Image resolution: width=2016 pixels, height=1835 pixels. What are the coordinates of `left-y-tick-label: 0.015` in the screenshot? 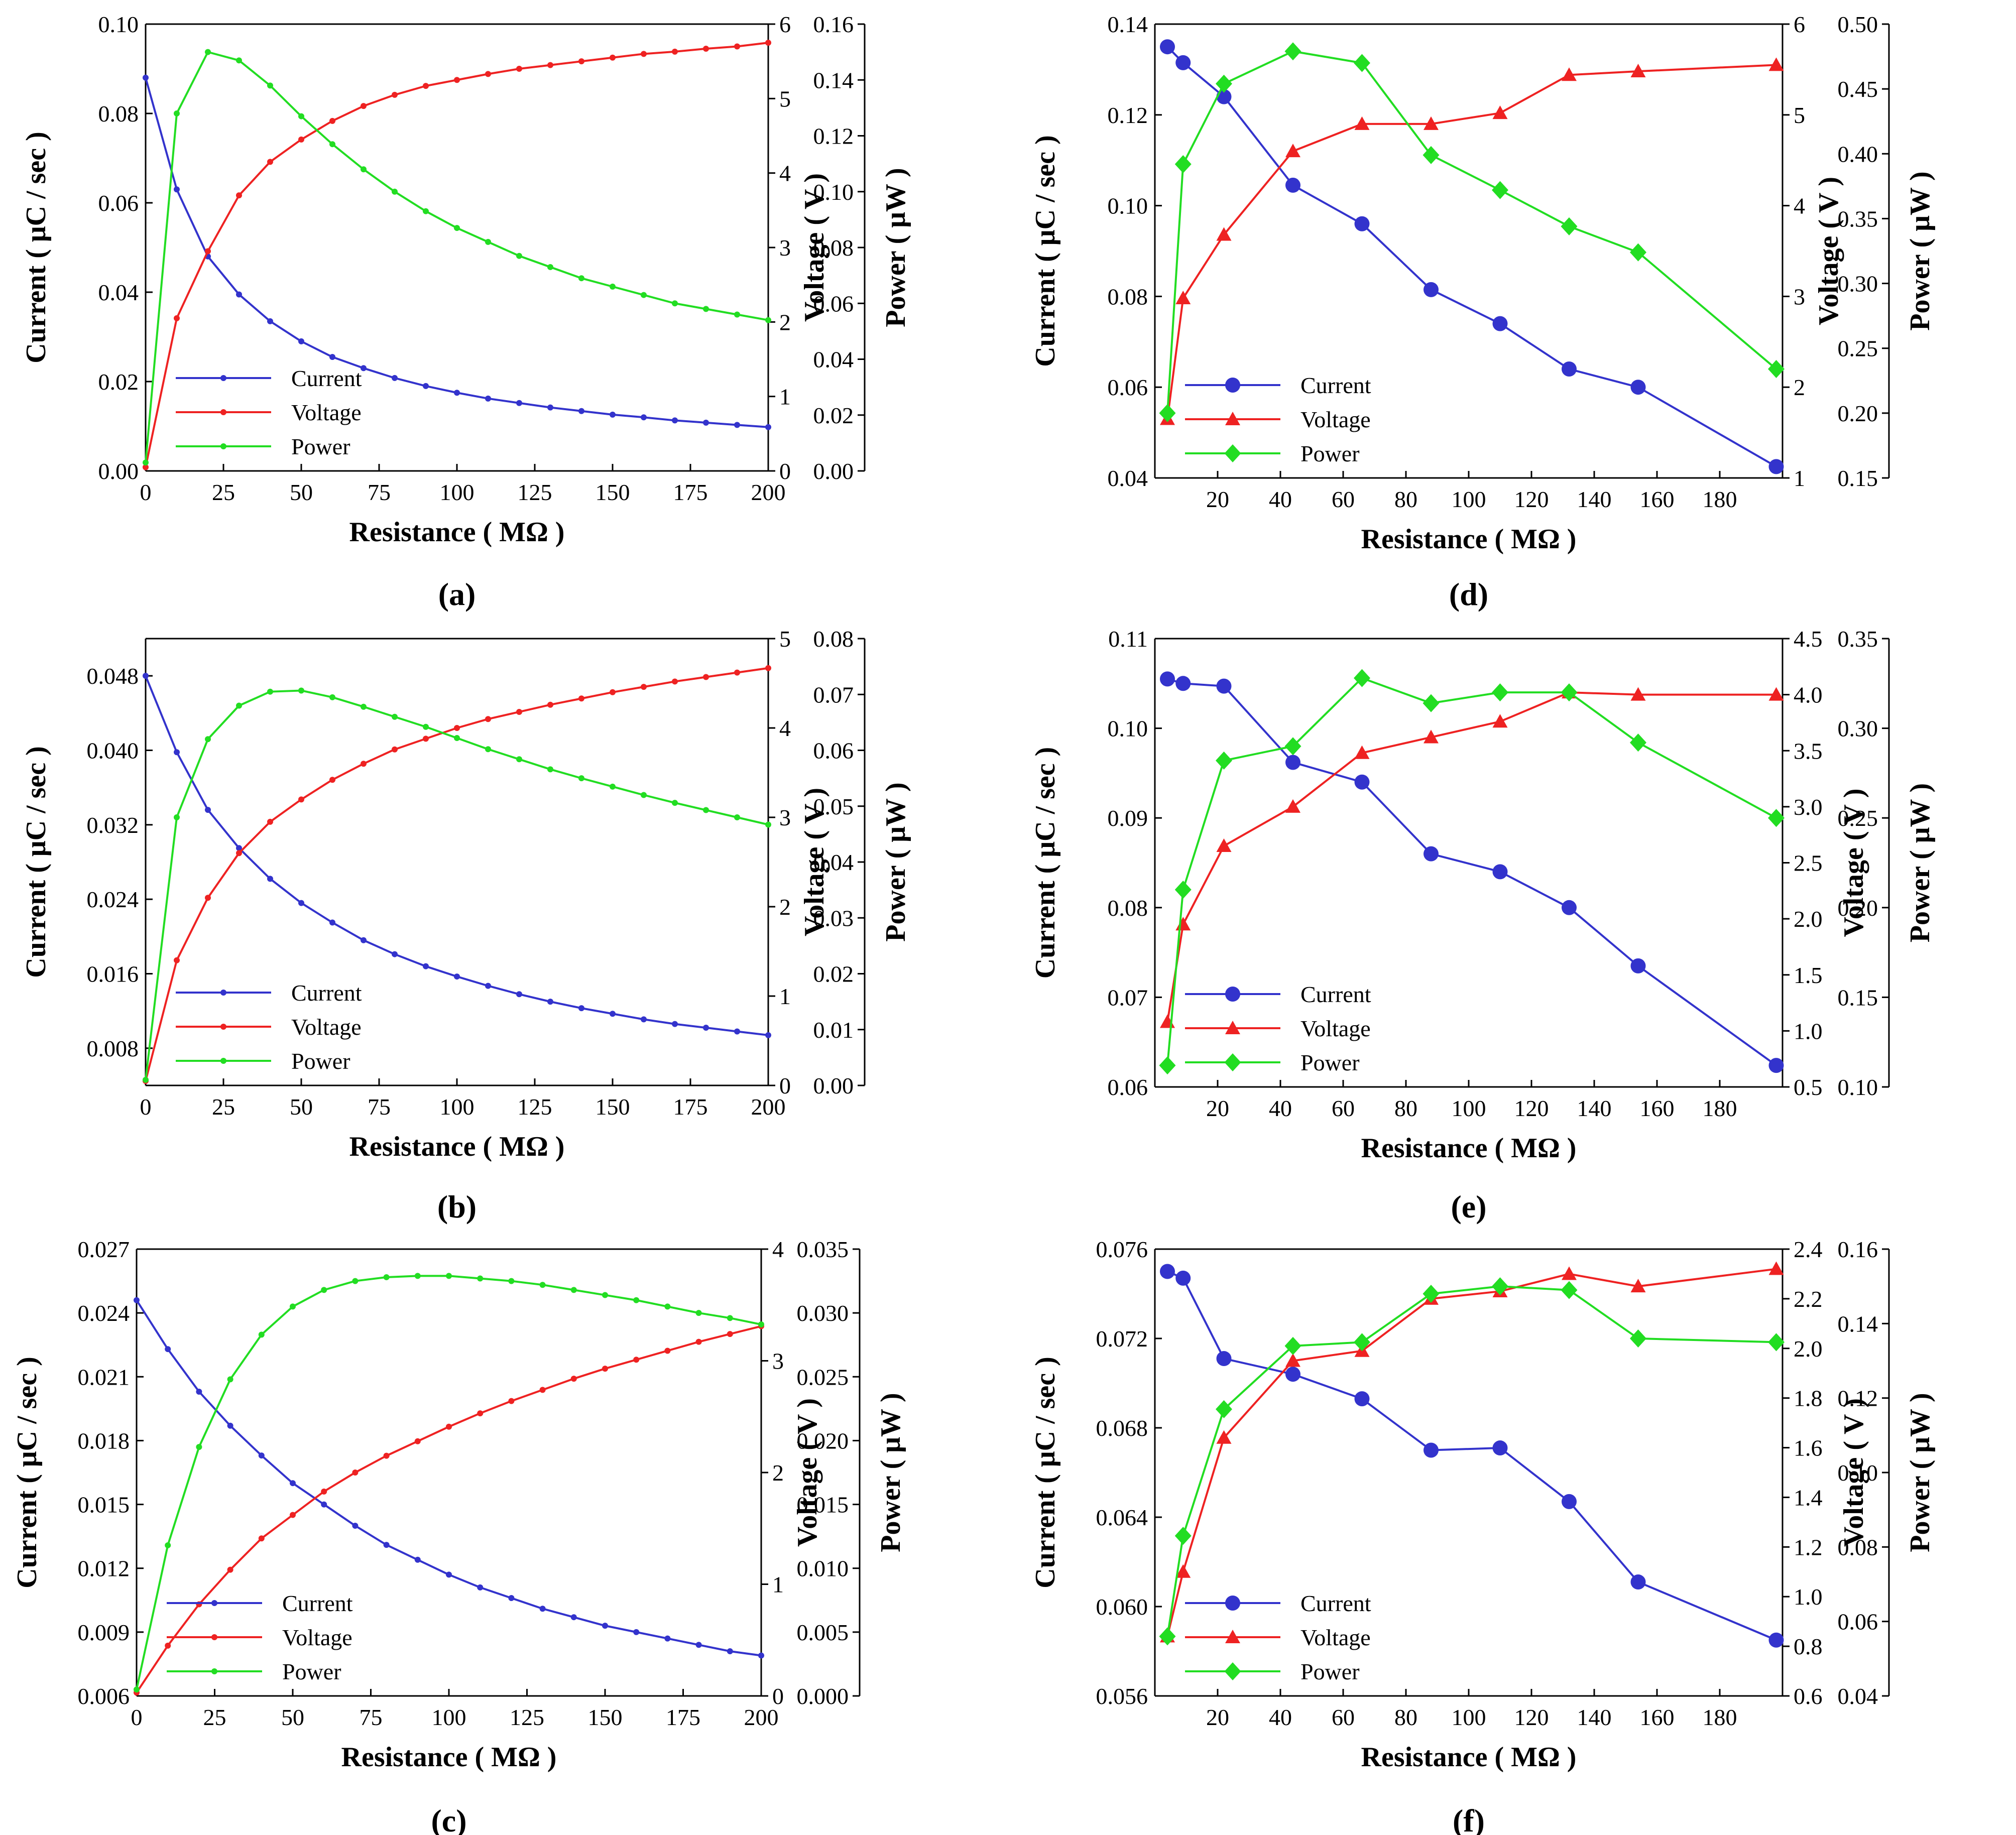 It's located at (104, 1505).